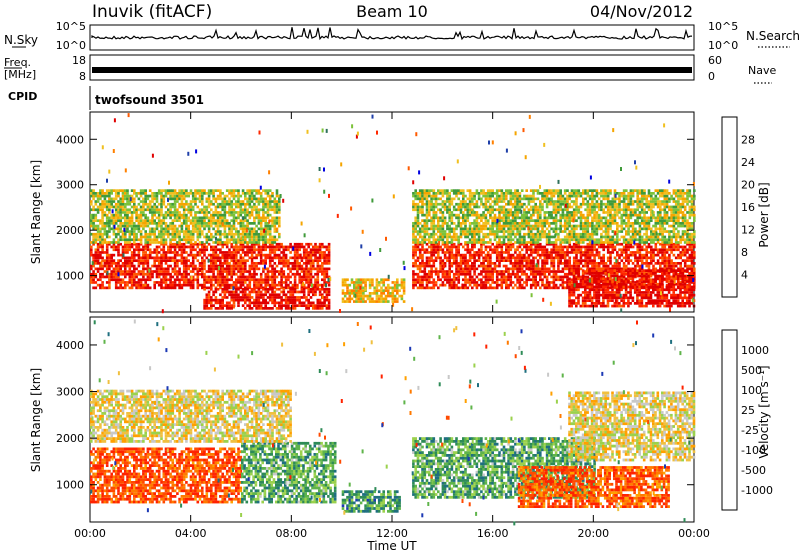 The height and width of the screenshot is (554, 800). I want to click on cpid-value: twofsound 3501, so click(149, 100).